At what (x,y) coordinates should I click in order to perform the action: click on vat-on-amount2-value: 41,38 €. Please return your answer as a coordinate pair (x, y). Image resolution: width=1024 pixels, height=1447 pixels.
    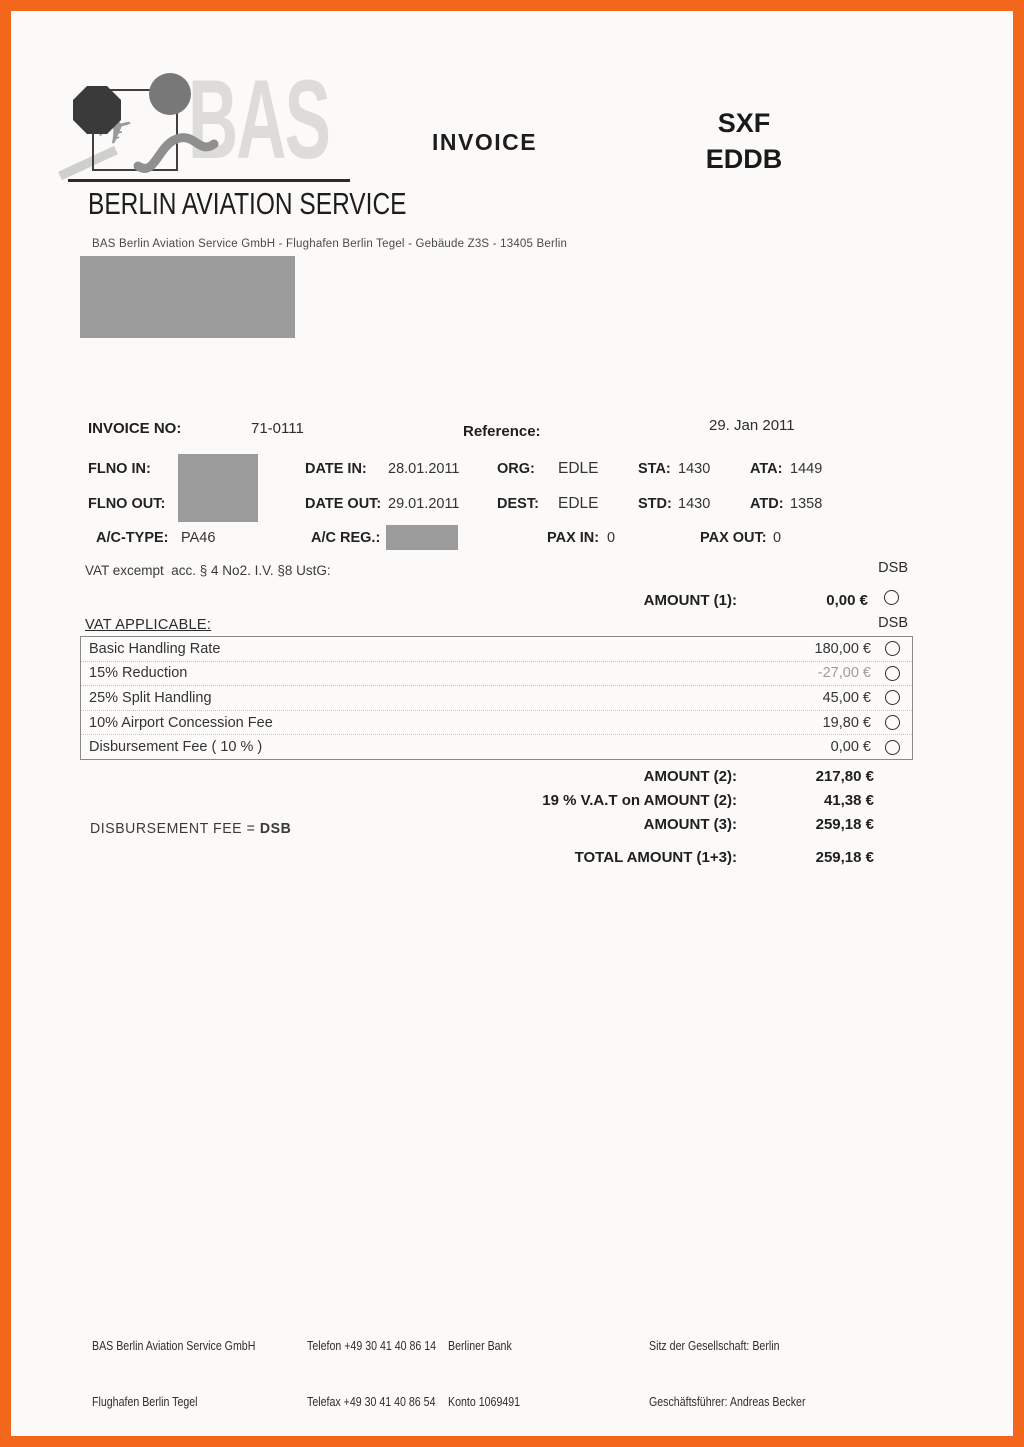
    Looking at the image, I should click on (848, 800).